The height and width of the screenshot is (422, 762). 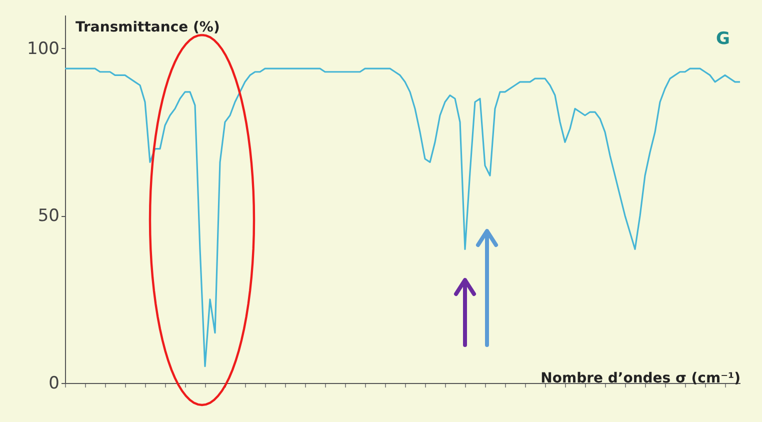 I want to click on x-axis-title: Nombre d’ondes σ (cm⁻¹), so click(x=640, y=378).